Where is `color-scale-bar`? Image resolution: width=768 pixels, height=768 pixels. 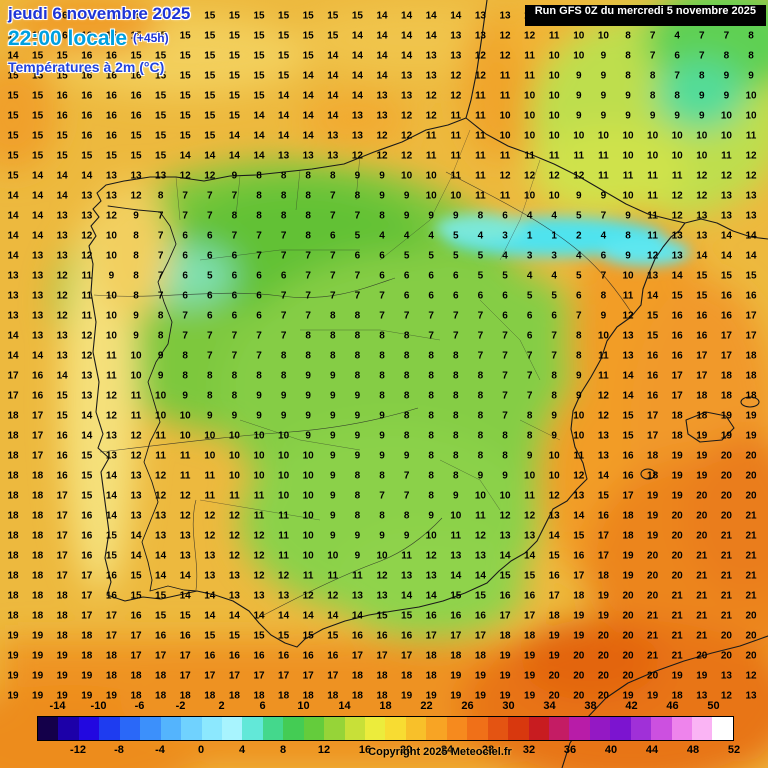 color-scale-bar is located at coordinates (385, 728).